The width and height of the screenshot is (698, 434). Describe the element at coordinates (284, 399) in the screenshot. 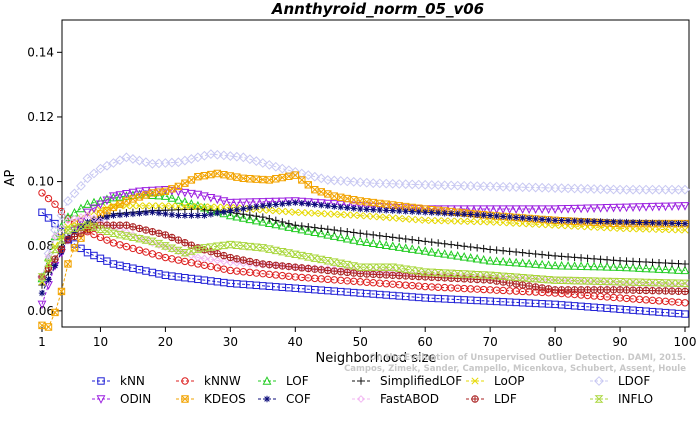

I see `legend-item: COF` at that location.